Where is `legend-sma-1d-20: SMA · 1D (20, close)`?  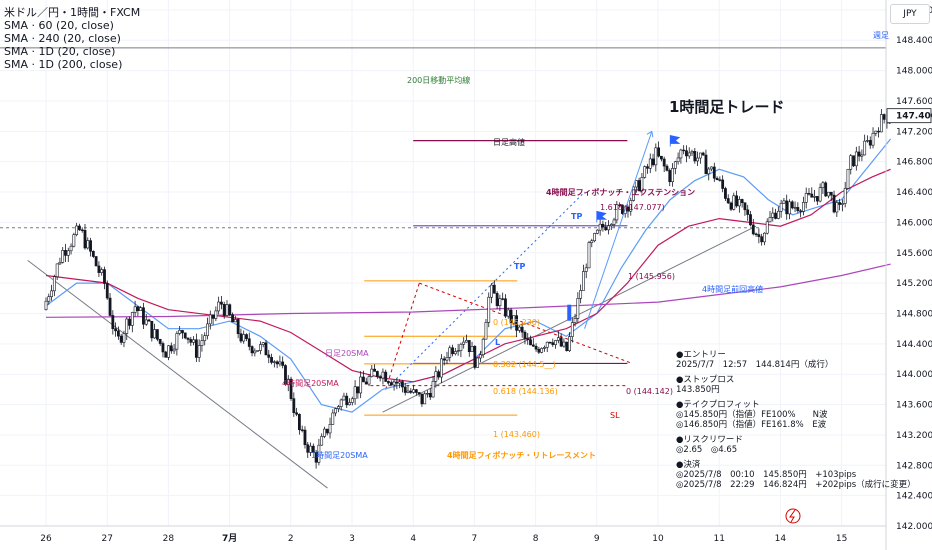
legend-sma-1d-20: SMA · 1D (20, close) is located at coordinates (60, 51).